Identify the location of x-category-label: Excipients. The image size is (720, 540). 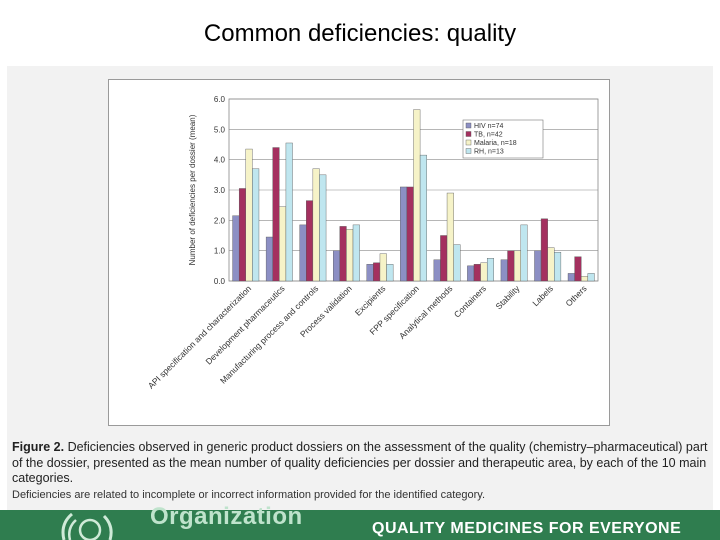
(370, 300).